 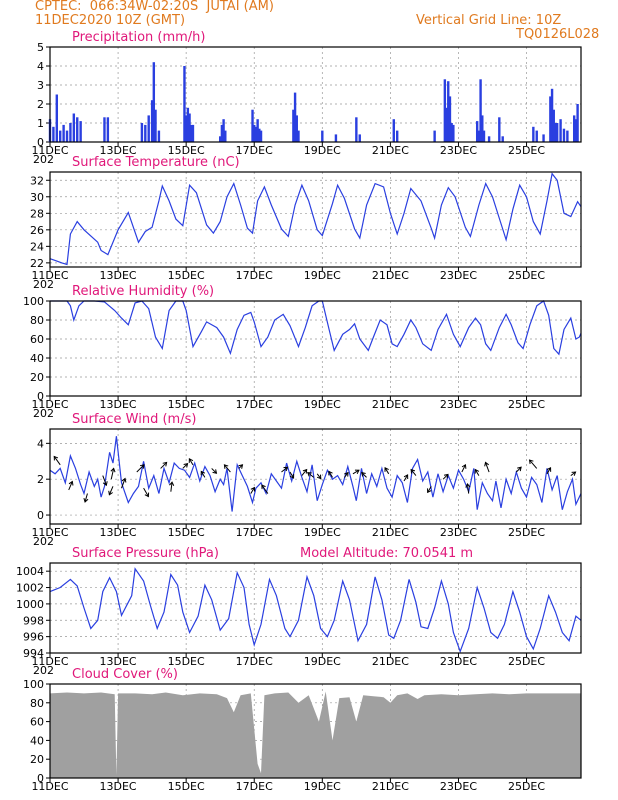 I want to click on y-tick-label: 998, so click(x=33, y=620).